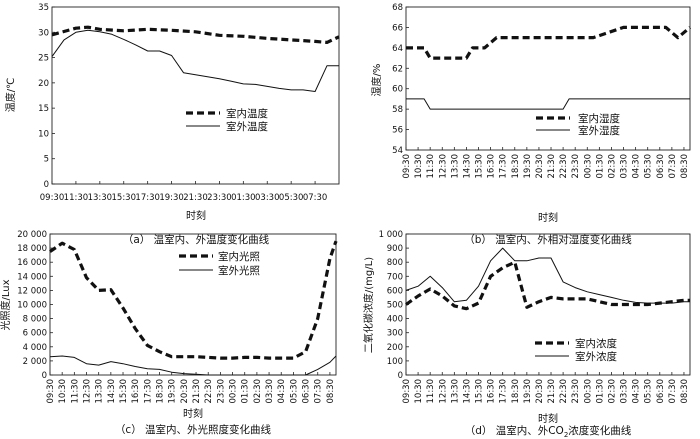 This screenshot has height=439, width=700. Describe the element at coordinates (588, 166) in the screenshot. I see `xtick-label: 00:30` at that location.